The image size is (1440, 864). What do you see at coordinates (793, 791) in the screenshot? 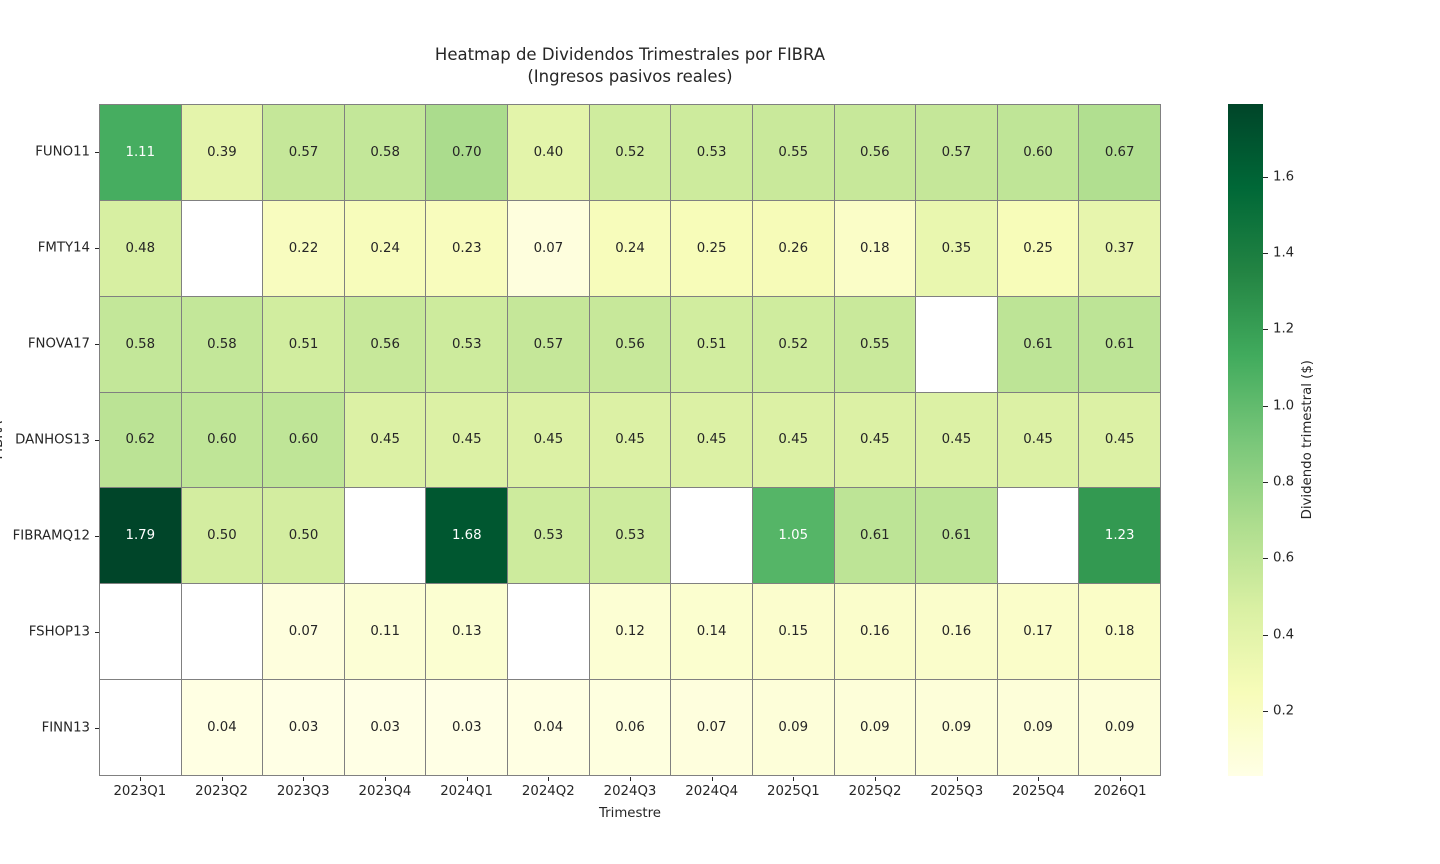
I see `x-tick-label: 2025Q1` at bounding box center [793, 791].